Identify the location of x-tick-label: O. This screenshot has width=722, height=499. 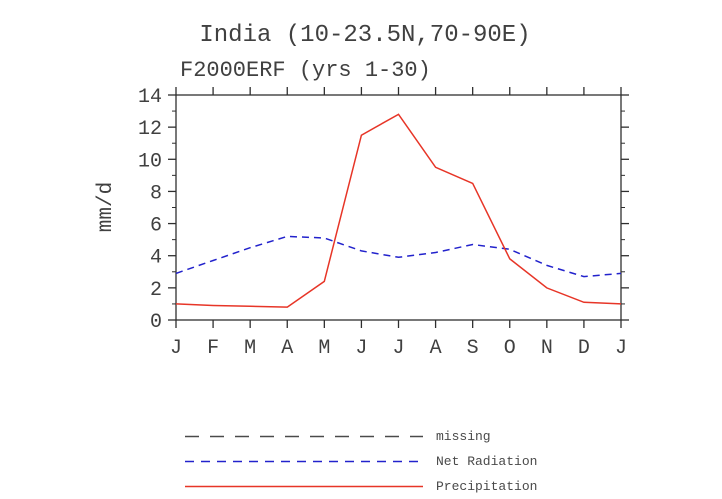
(510, 348).